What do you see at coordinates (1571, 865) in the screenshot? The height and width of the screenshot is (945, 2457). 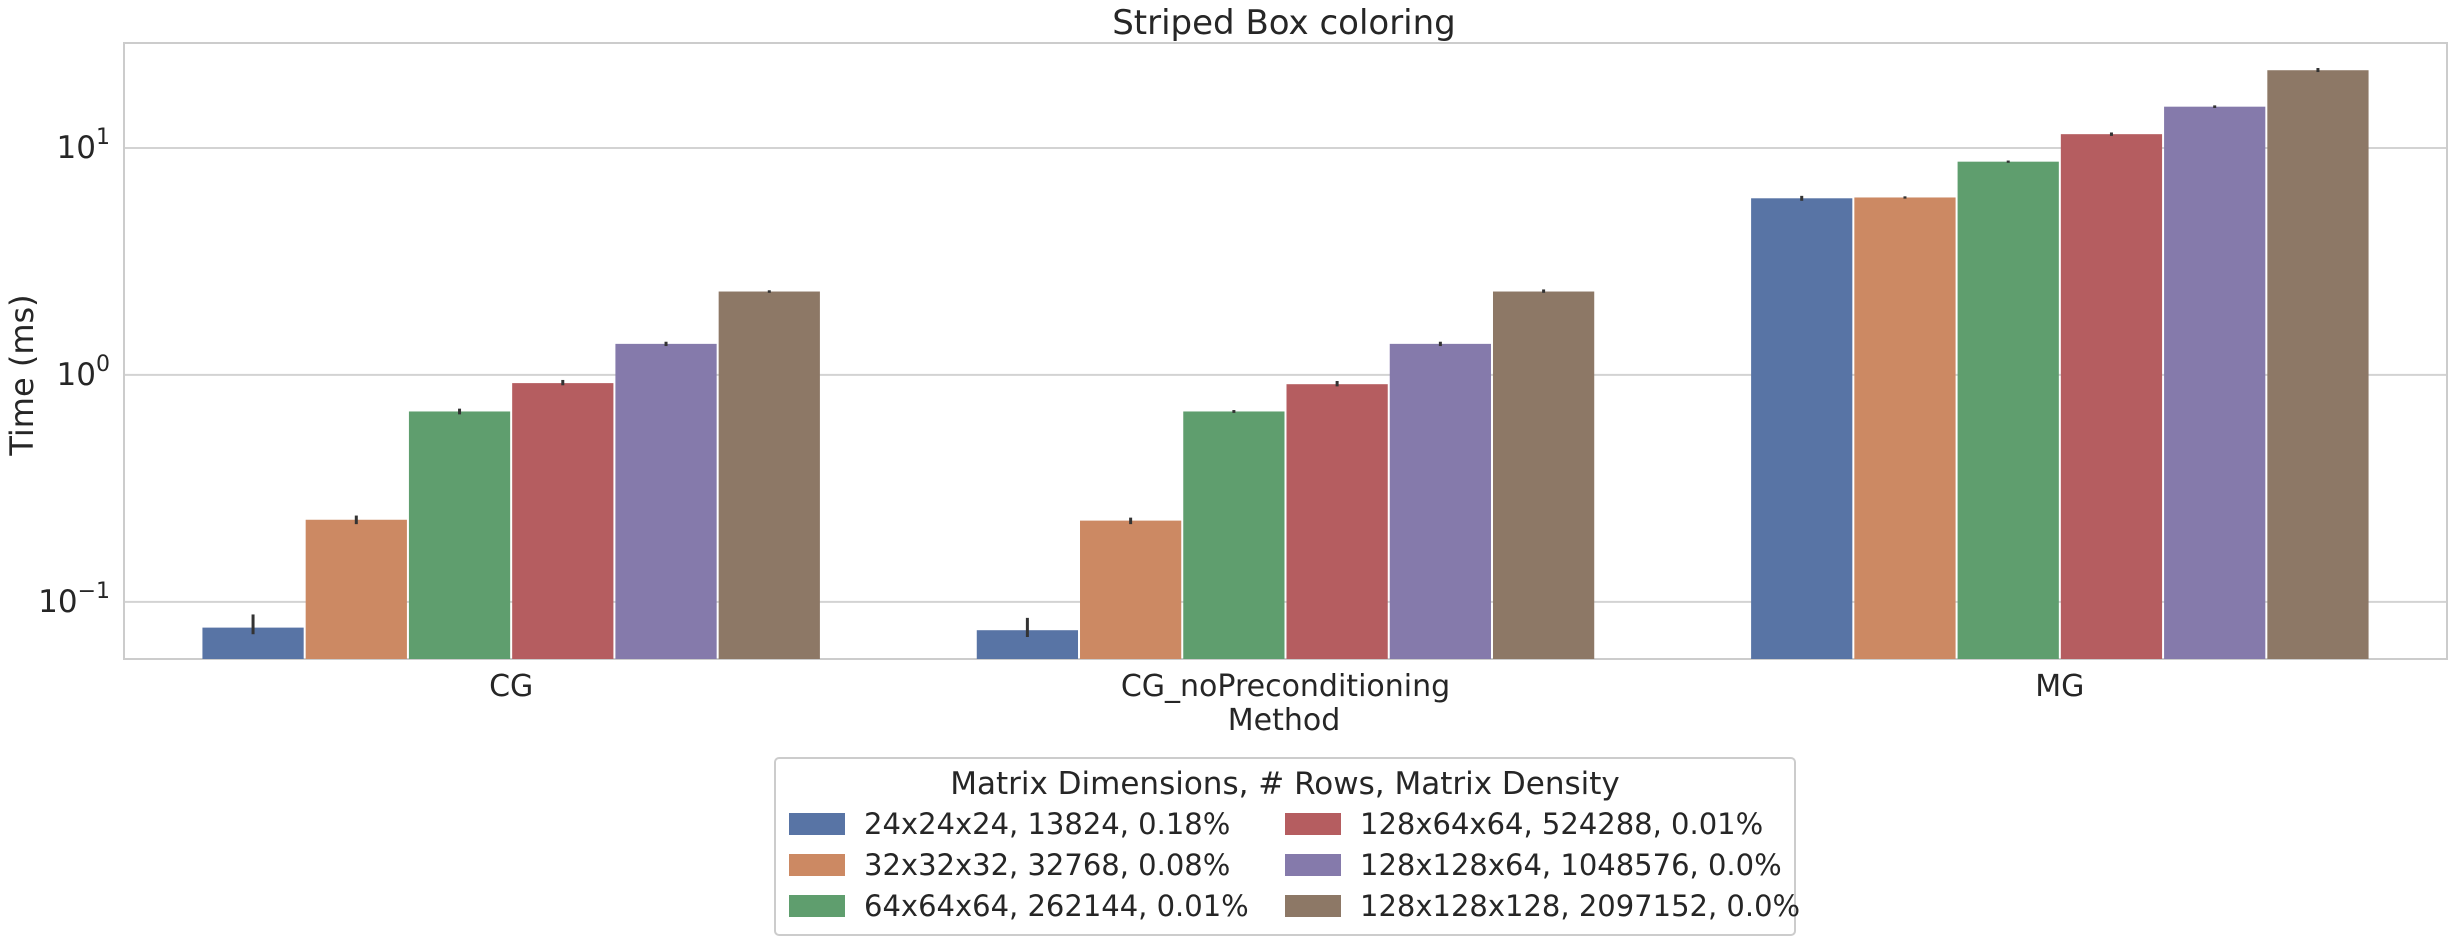 I see `legend-label: 128x128x64, 1048576, 0.0%` at bounding box center [1571, 865].